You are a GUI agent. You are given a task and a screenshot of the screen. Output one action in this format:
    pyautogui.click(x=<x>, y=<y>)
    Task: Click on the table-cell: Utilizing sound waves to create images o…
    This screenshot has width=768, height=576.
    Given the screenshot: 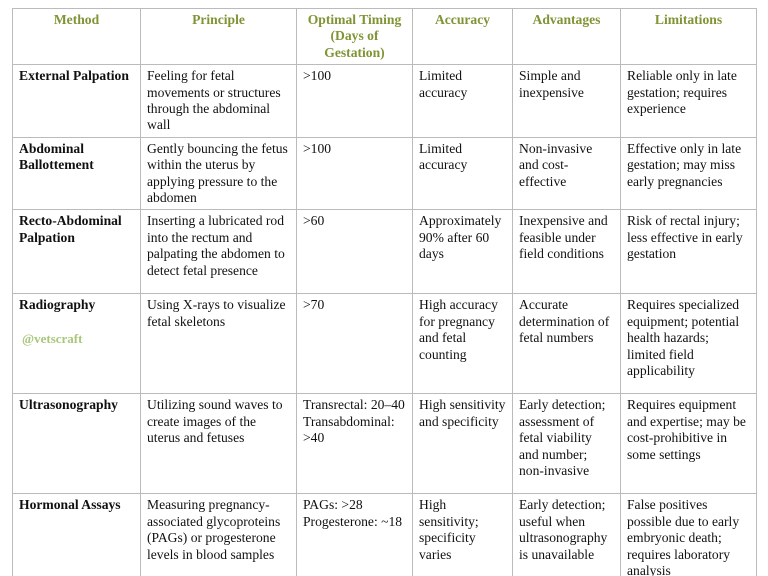 What is the action you would take?
    pyautogui.click(x=218, y=444)
    